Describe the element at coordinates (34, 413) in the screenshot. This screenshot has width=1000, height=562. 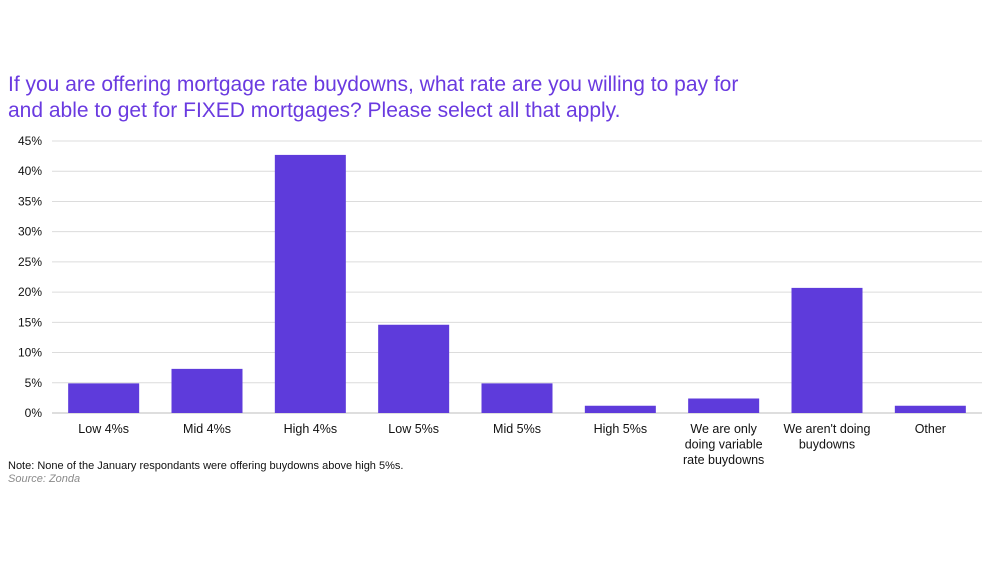
I see `y-tick-label: 0%` at that location.